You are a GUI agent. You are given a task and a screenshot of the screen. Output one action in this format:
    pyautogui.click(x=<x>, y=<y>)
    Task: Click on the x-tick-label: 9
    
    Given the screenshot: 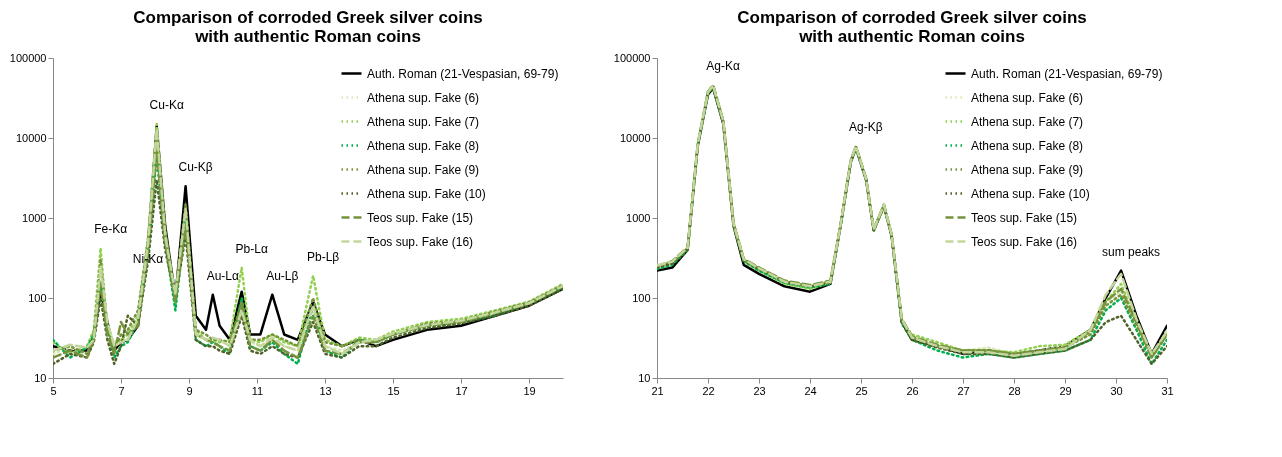 What is the action you would take?
    pyautogui.click(x=189, y=390)
    